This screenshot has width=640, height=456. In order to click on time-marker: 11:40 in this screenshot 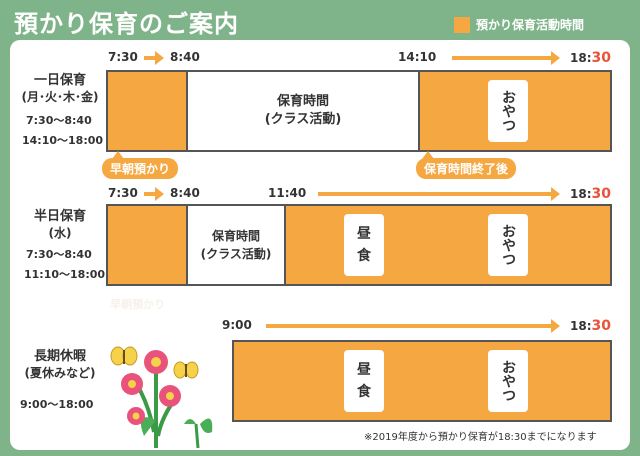, I will do `click(287, 193)`.